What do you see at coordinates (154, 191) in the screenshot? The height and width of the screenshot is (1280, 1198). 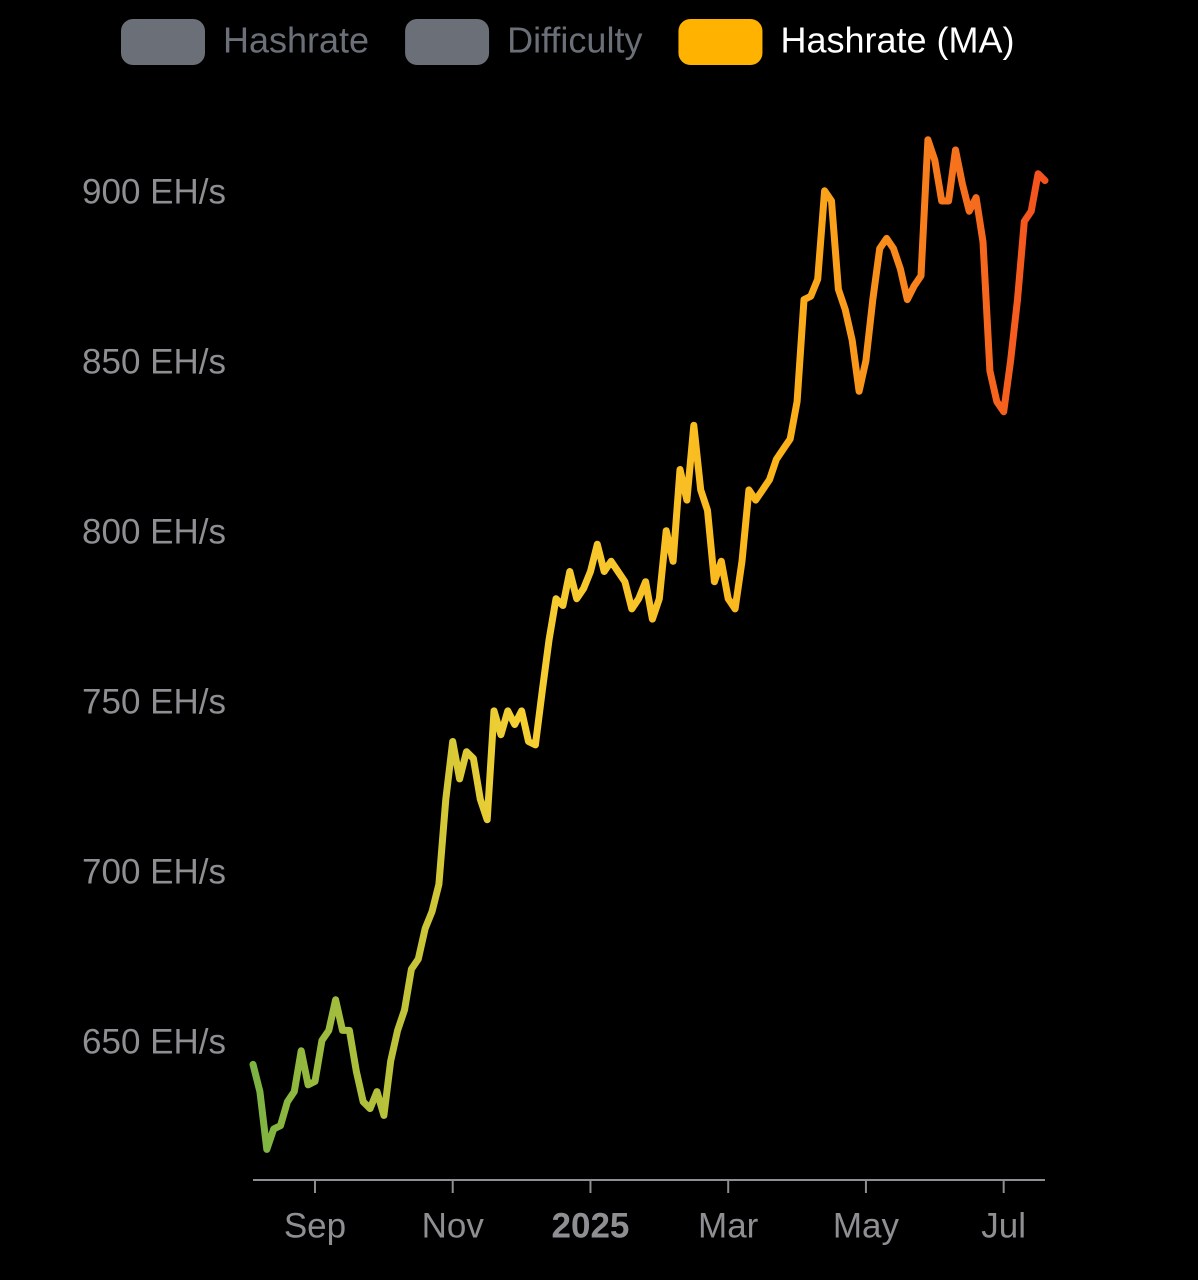 I see `y-tick-label: 900 EH/s` at bounding box center [154, 191].